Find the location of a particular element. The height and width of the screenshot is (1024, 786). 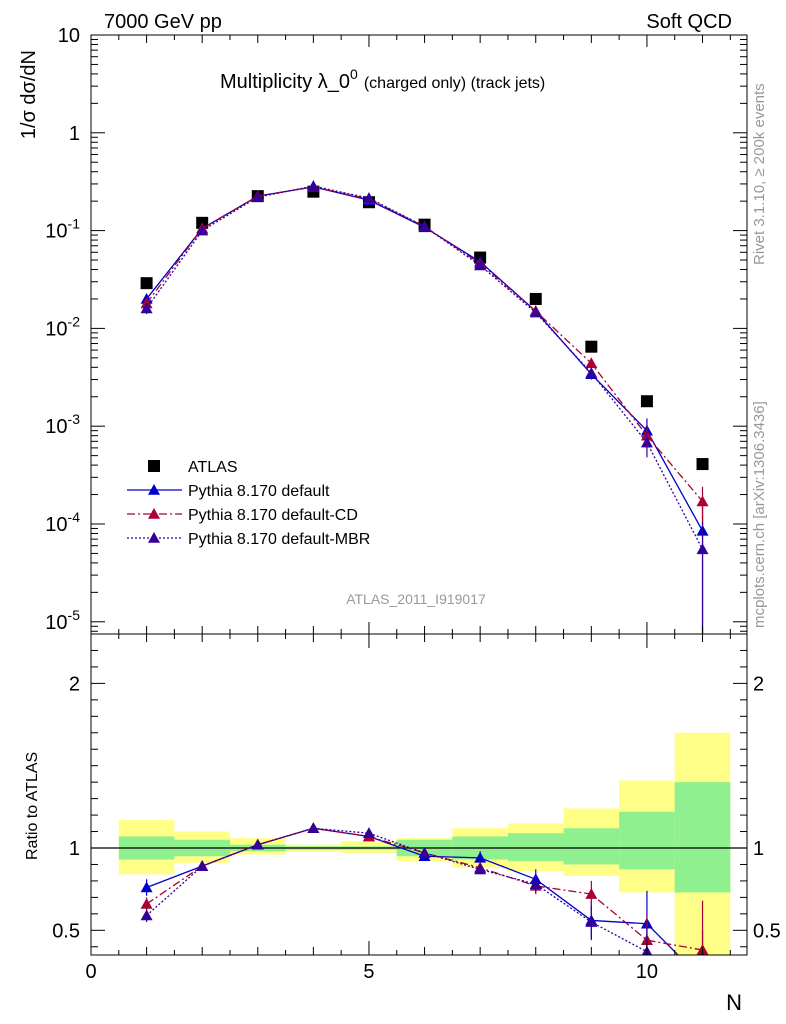

x-tick-label: 0 is located at coordinates (90, 972).